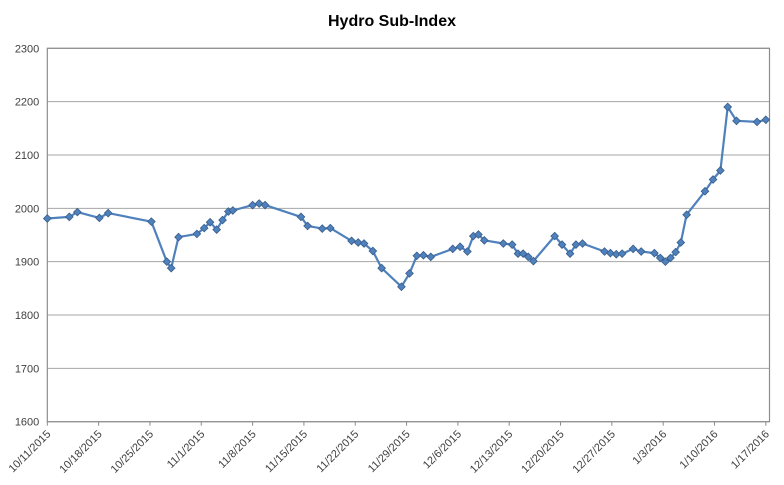 Image resolution: width=784 pixels, height=485 pixels. What do you see at coordinates (338, 451) in the screenshot?
I see `x-tick-label: 11/22/2015` at bounding box center [338, 451].